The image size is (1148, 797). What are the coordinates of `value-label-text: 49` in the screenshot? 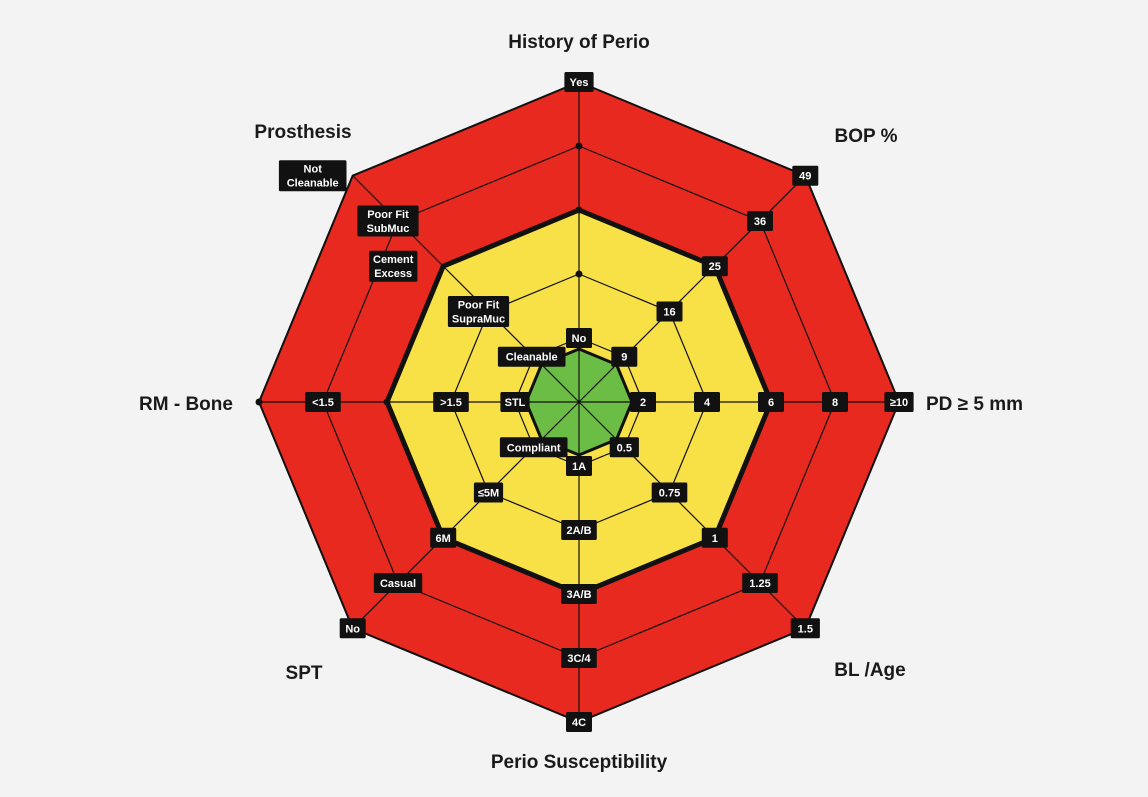 It's located at (805, 177).